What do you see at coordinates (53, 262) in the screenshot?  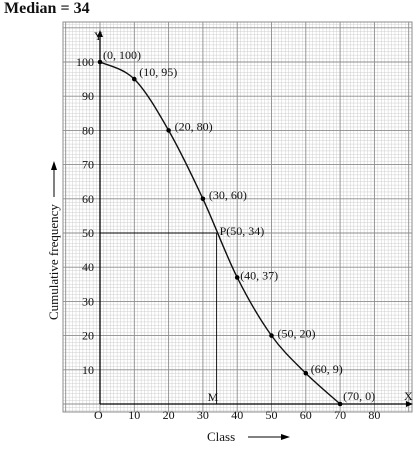 I see `y-axis-label: Cumulative frequency` at bounding box center [53, 262].